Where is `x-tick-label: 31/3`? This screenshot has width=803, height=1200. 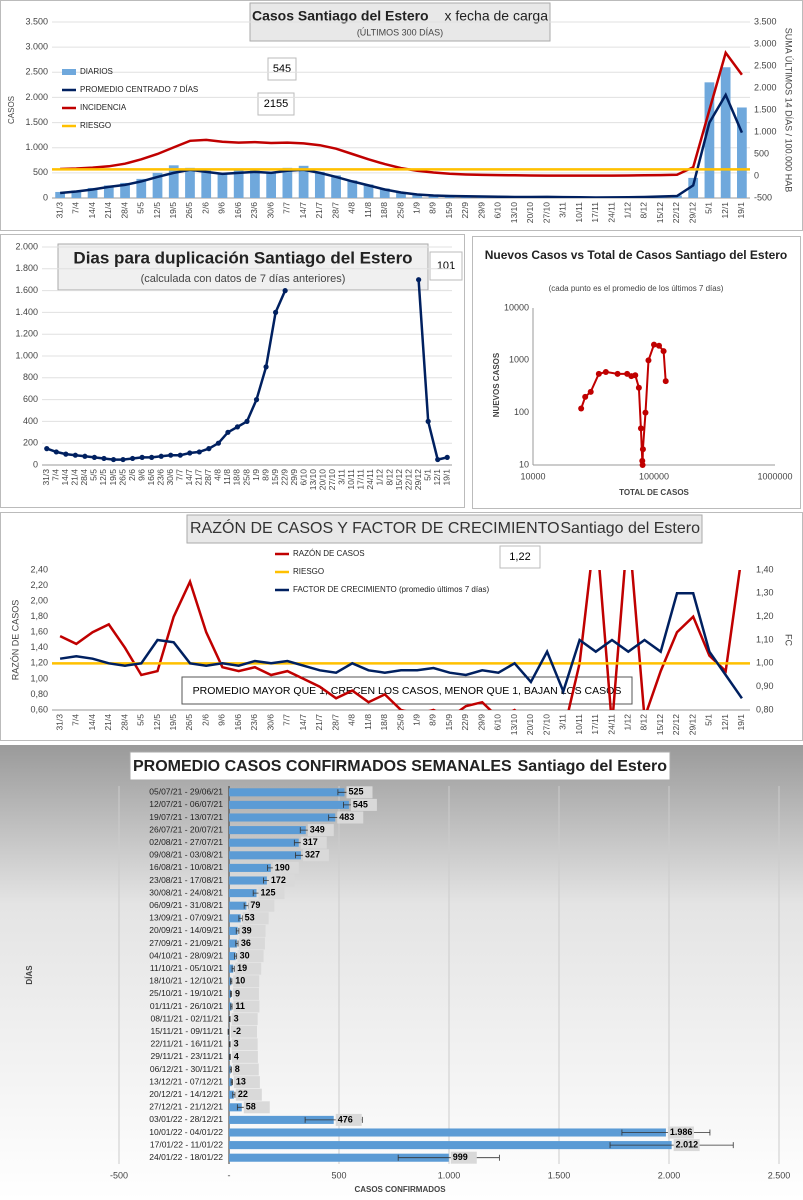
x-tick-label: 31/3 is located at coordinates (59, 210).